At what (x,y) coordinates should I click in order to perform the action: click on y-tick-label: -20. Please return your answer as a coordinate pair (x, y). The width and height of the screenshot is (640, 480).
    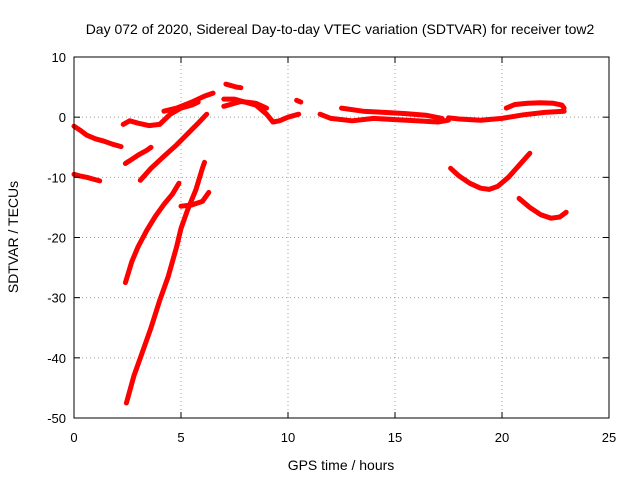
    Looking at the image, I should click on (56, 238).